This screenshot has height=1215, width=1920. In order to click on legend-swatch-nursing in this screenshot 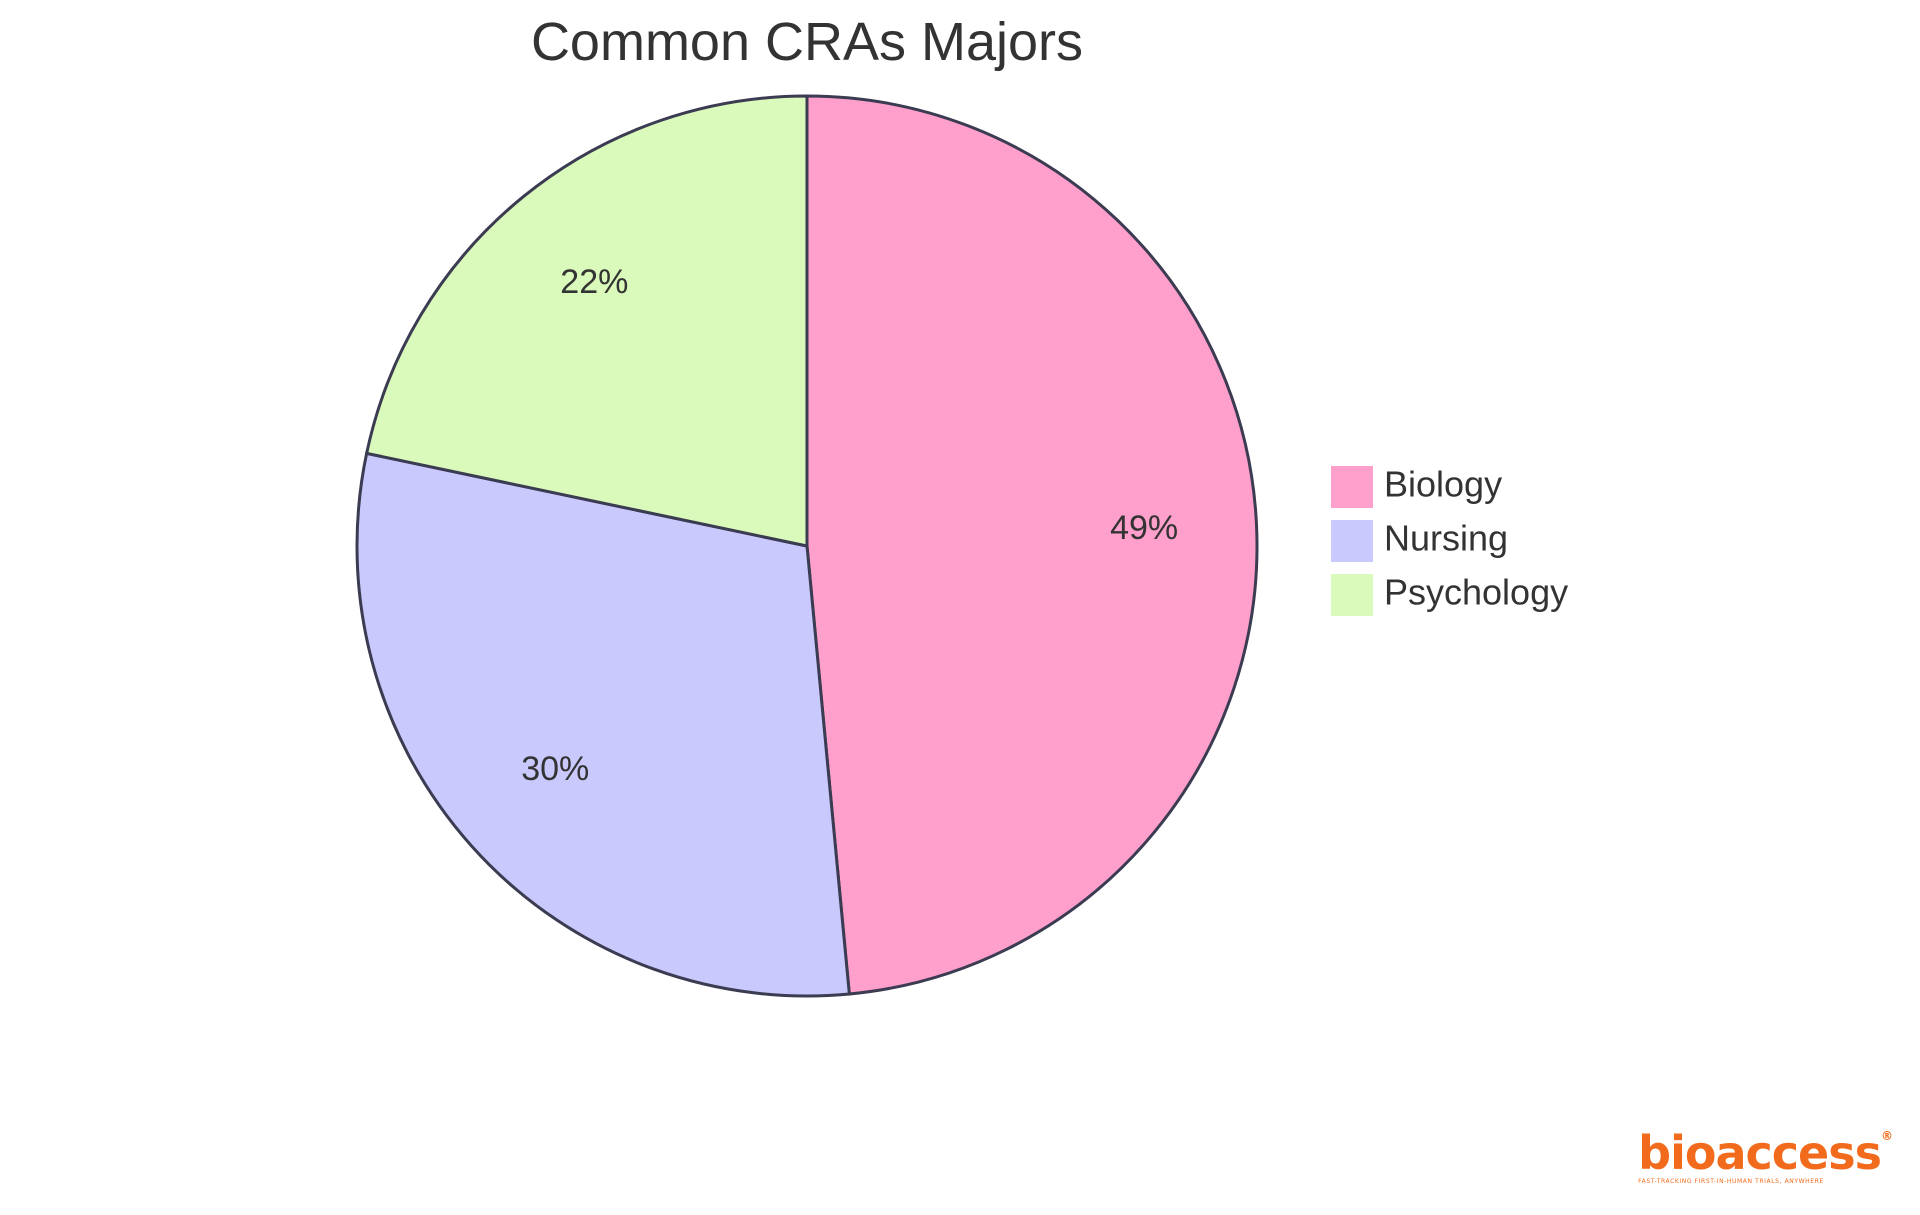, I will do `click(1352, 541)`.